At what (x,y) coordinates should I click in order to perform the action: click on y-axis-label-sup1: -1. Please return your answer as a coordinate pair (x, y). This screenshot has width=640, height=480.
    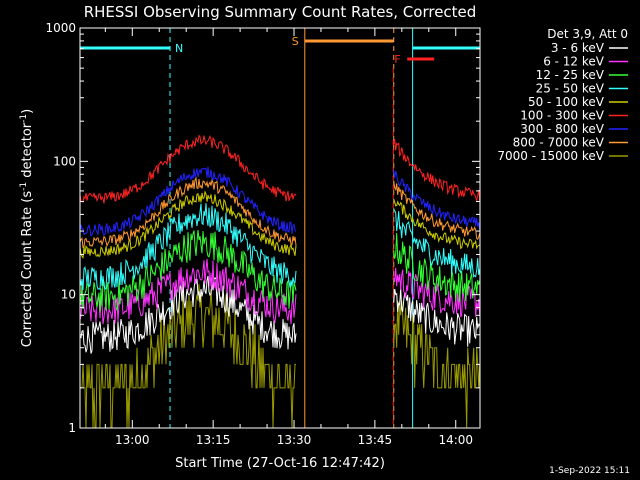
    Looking at the image, I should click on (24, 186).